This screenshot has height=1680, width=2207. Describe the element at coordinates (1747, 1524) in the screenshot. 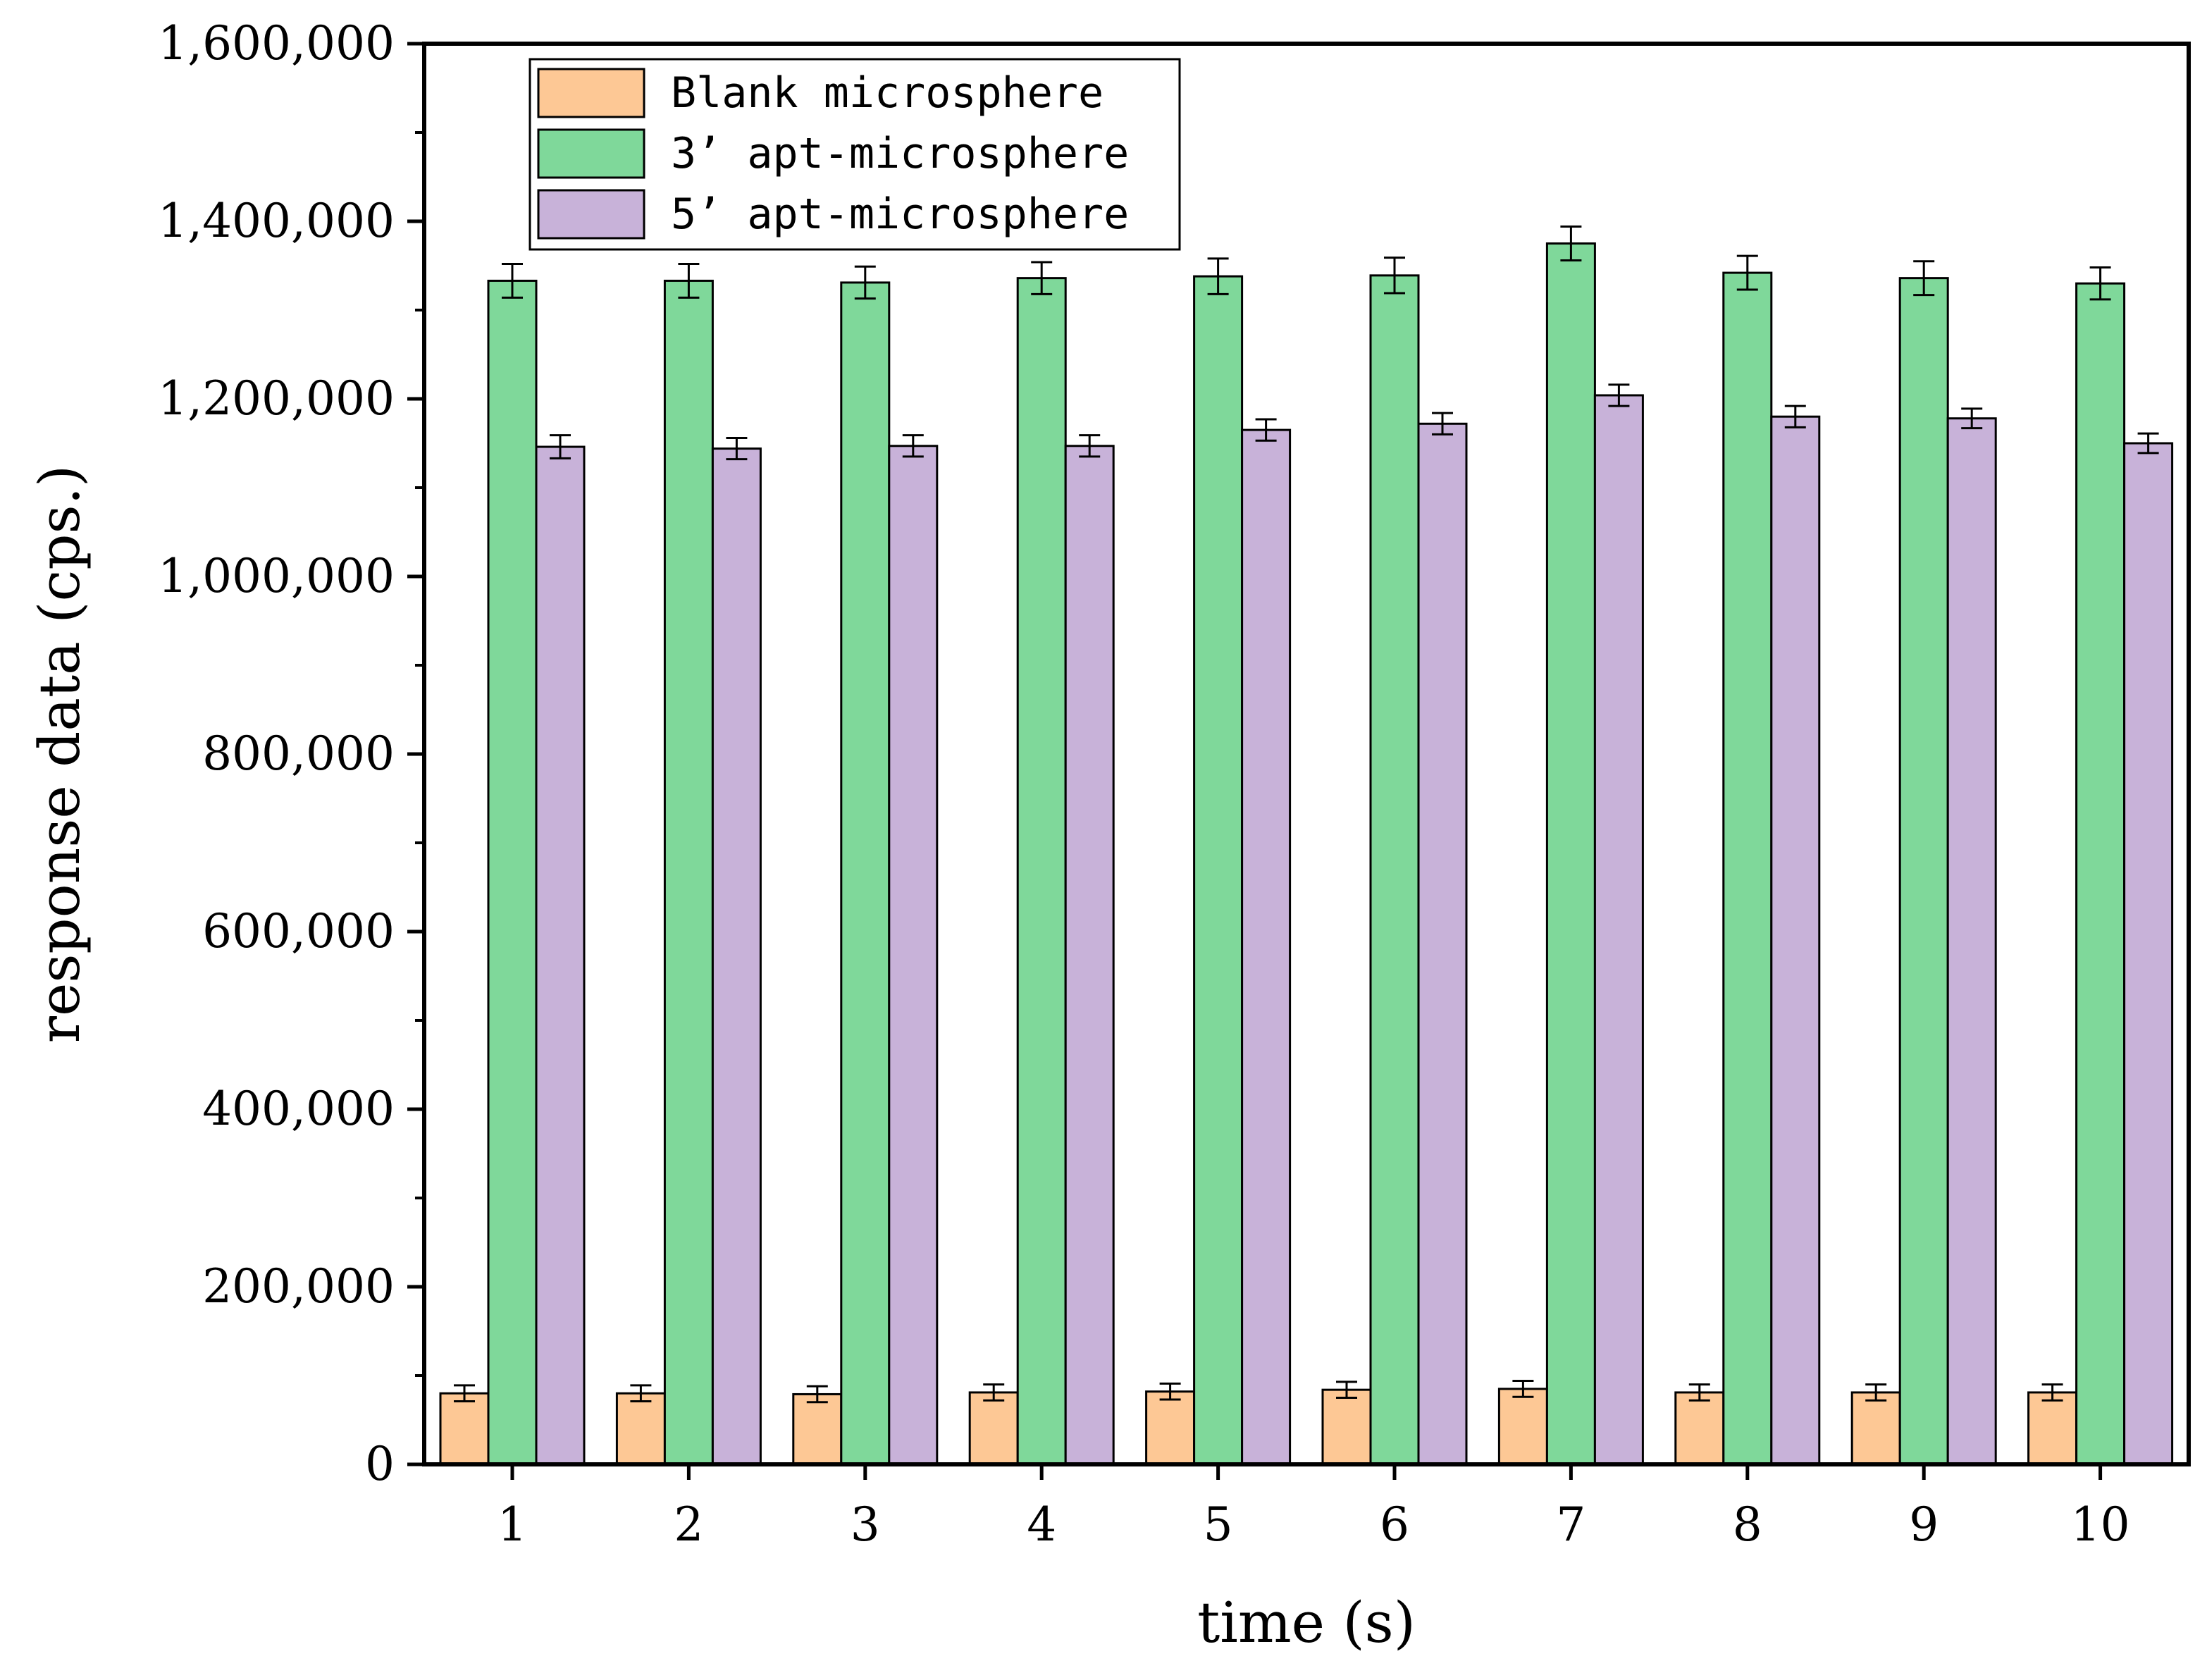

I see `x-tick-label: 8` at that location.